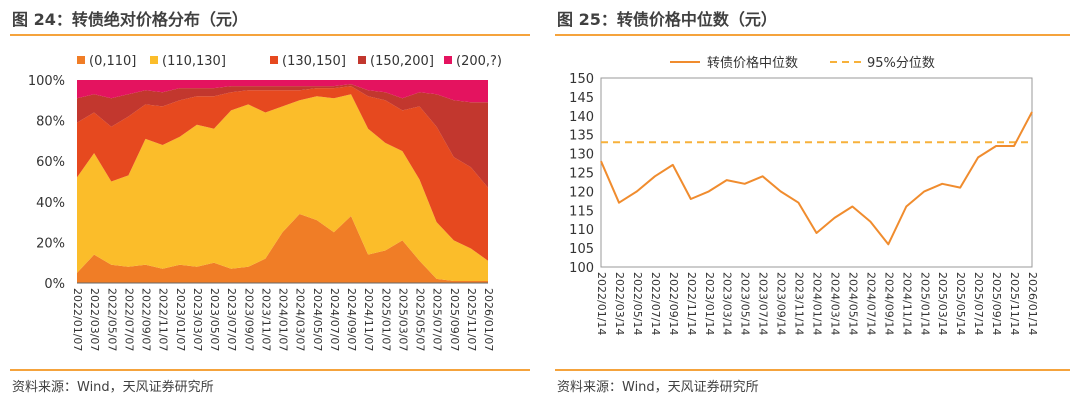 The image size is (1080, 400). Describe the element at coordinates (581, 192) in the screenshot. I see `y-tick-label: 120` at that location.